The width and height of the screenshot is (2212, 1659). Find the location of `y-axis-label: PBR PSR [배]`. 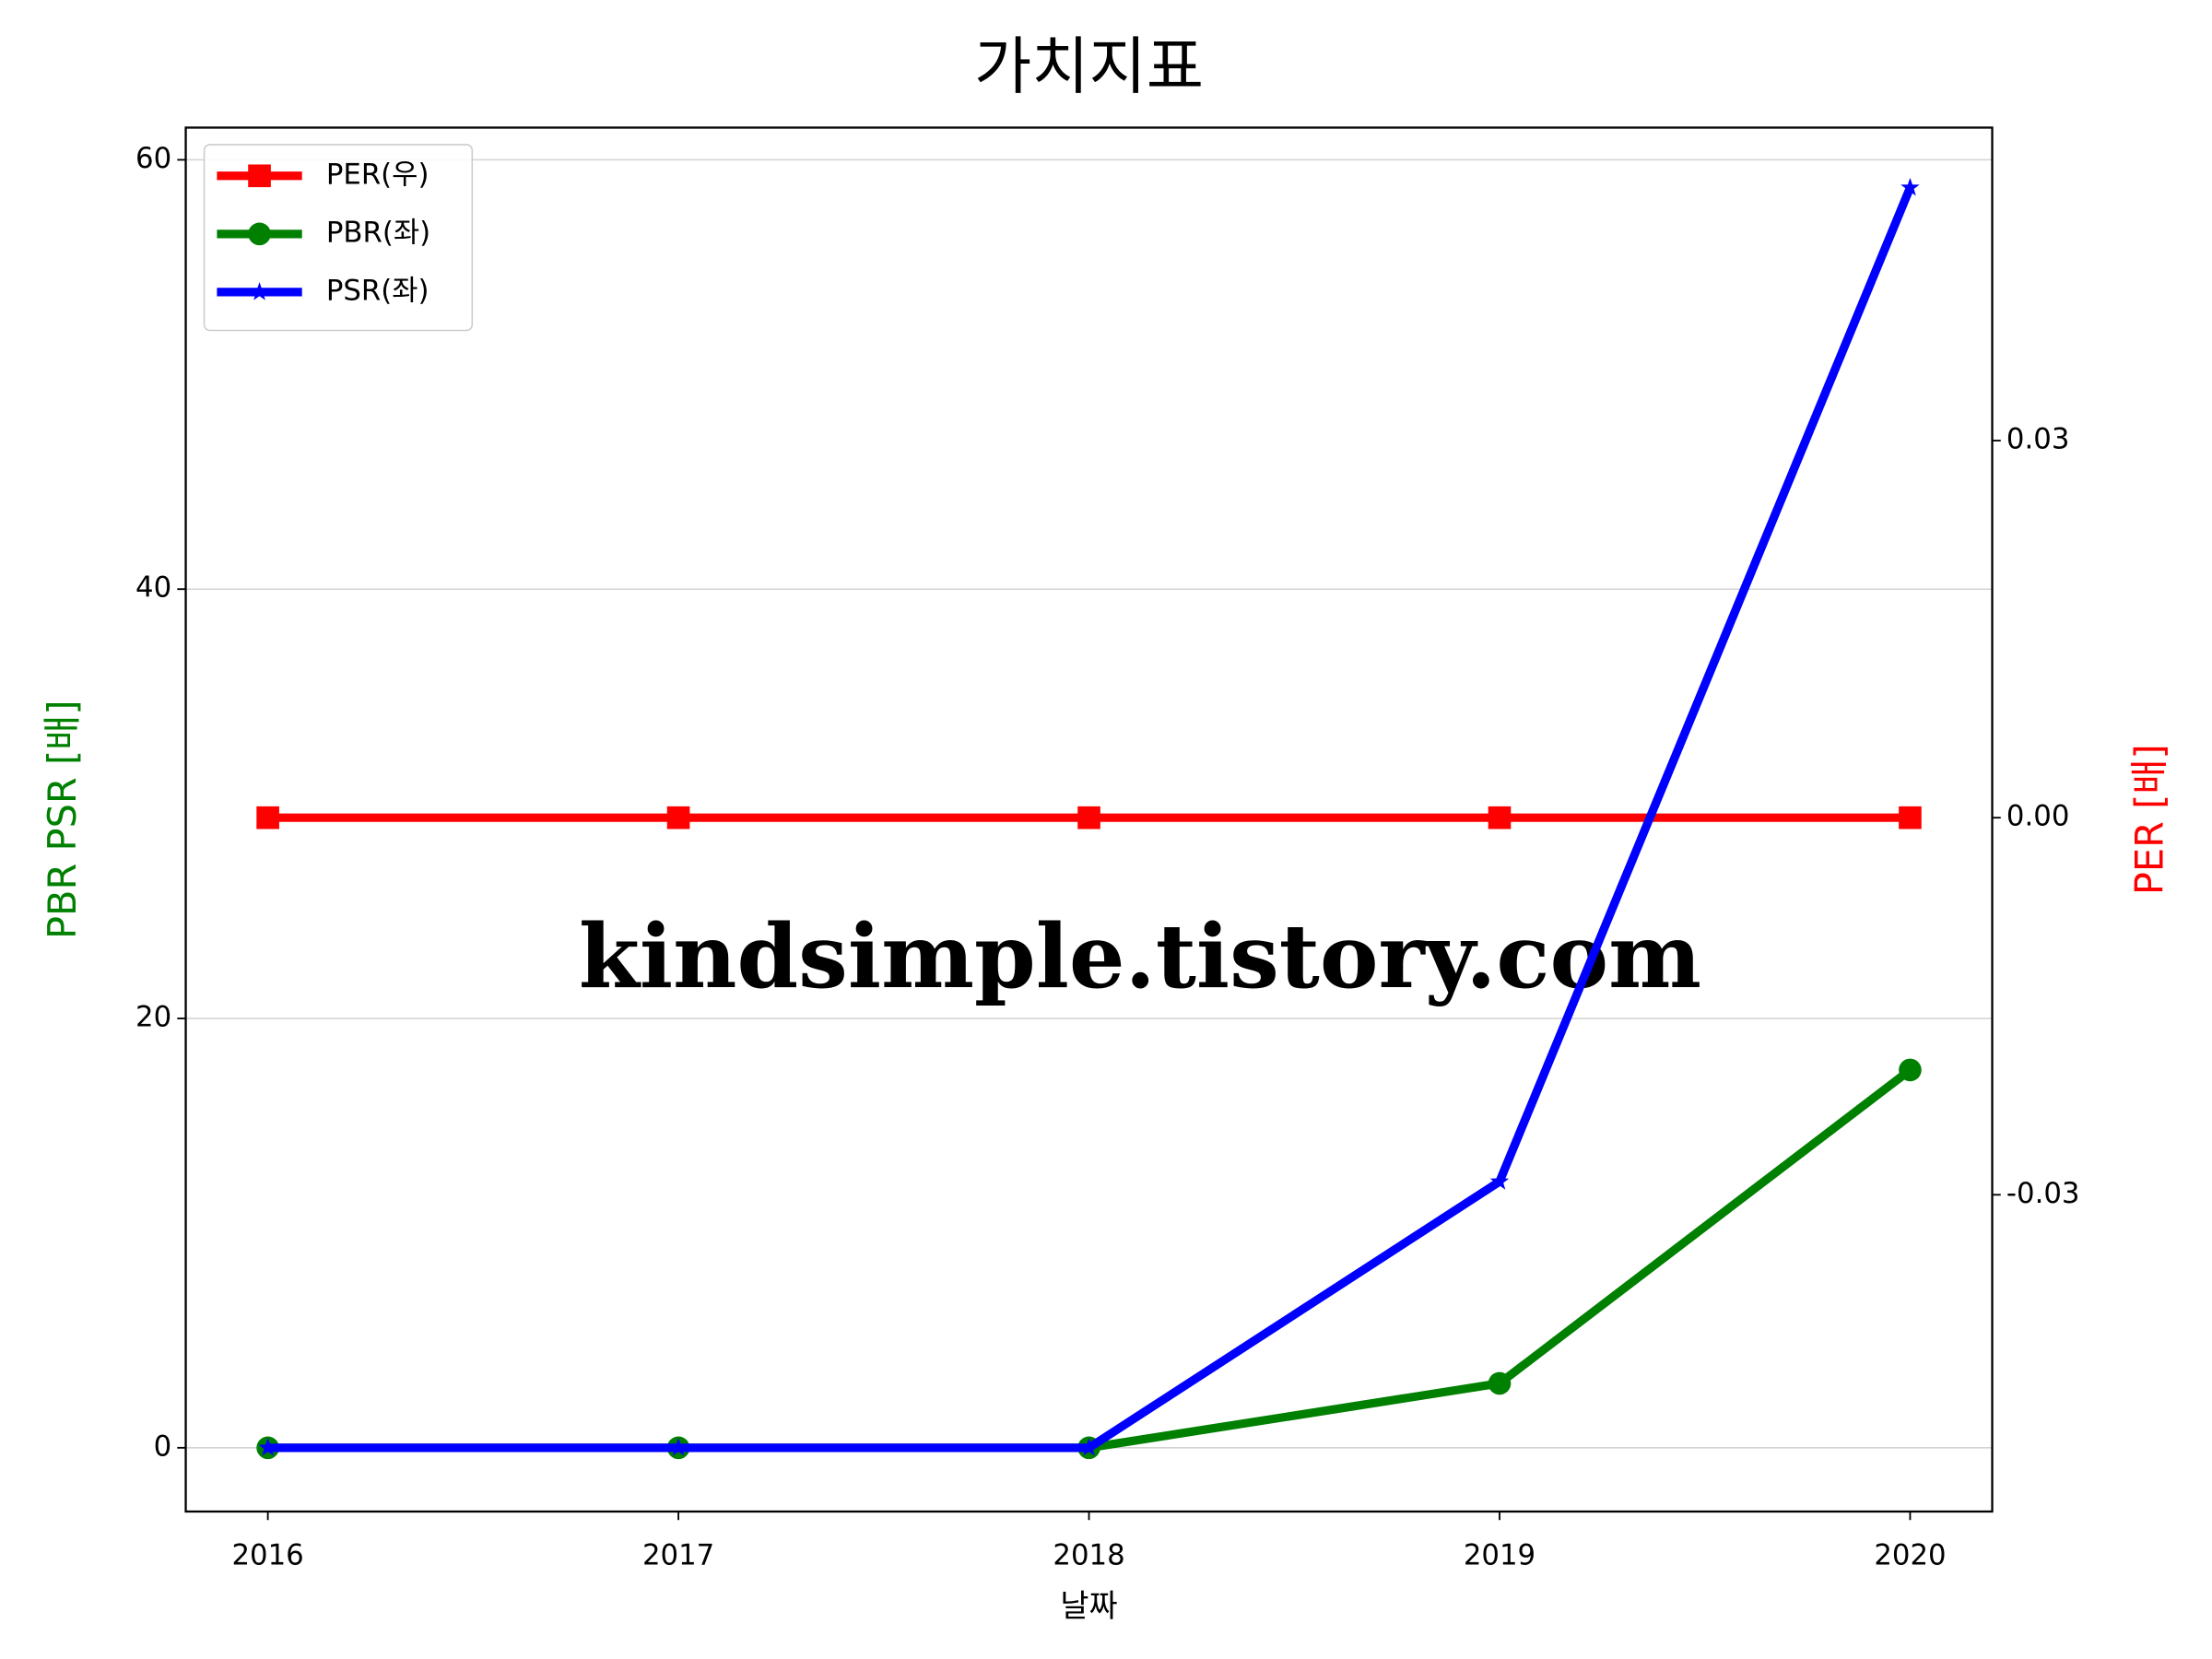

y-axis-label: PBR PSR [배] is located at coordinates (62, 819).